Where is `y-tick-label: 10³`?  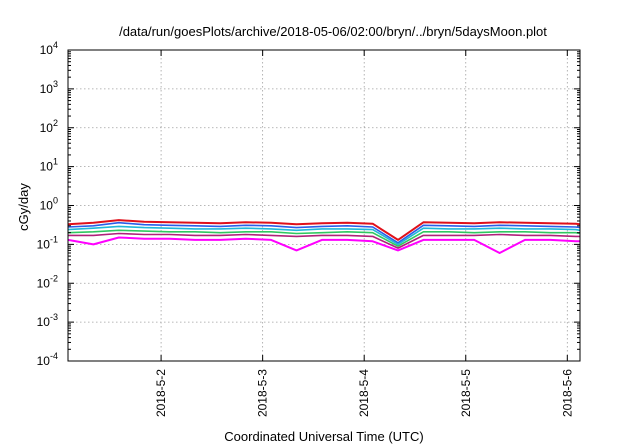 y-tick-label: 10³ is located at coordinates (49, 87).